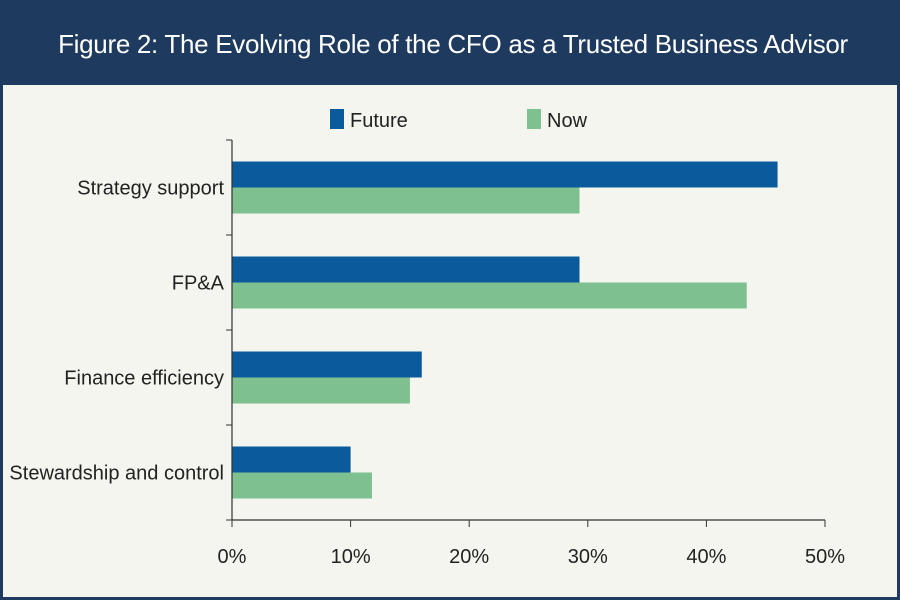  What do you see at coordinates (150, 189) in the screenshot?
I see `category-label-strategy-support: Strategy support` at bounding box center [150, 189].